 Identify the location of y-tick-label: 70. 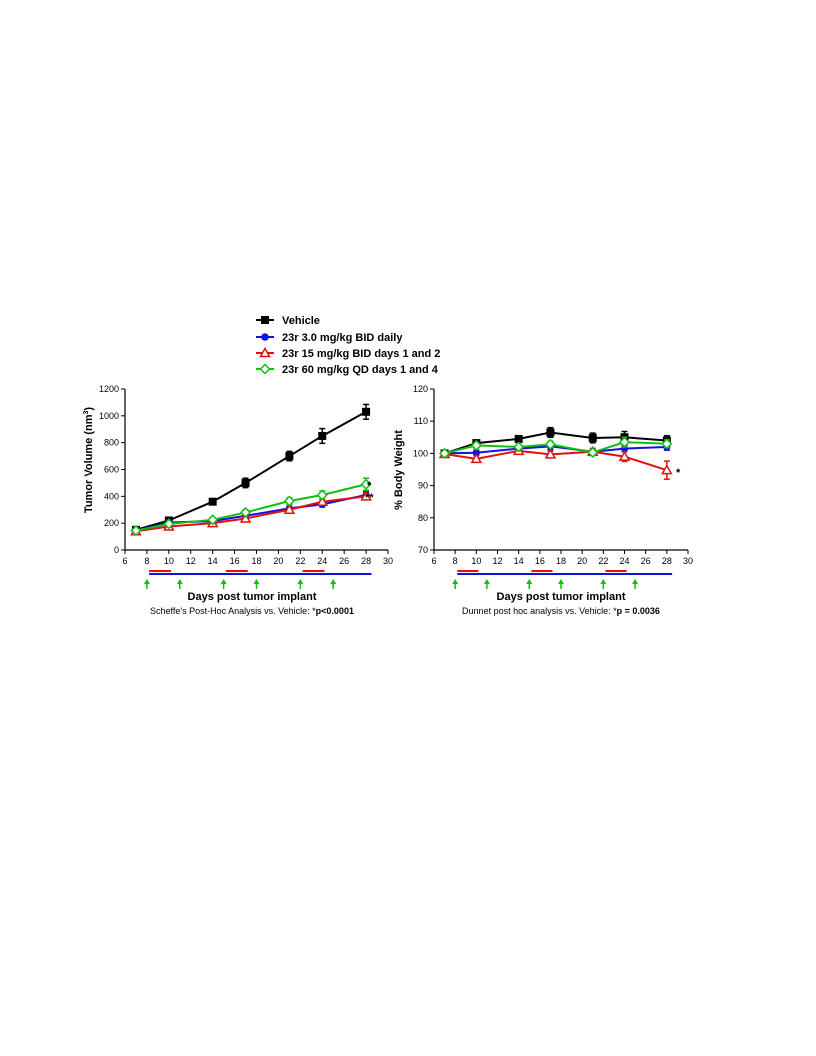
(423, 550).